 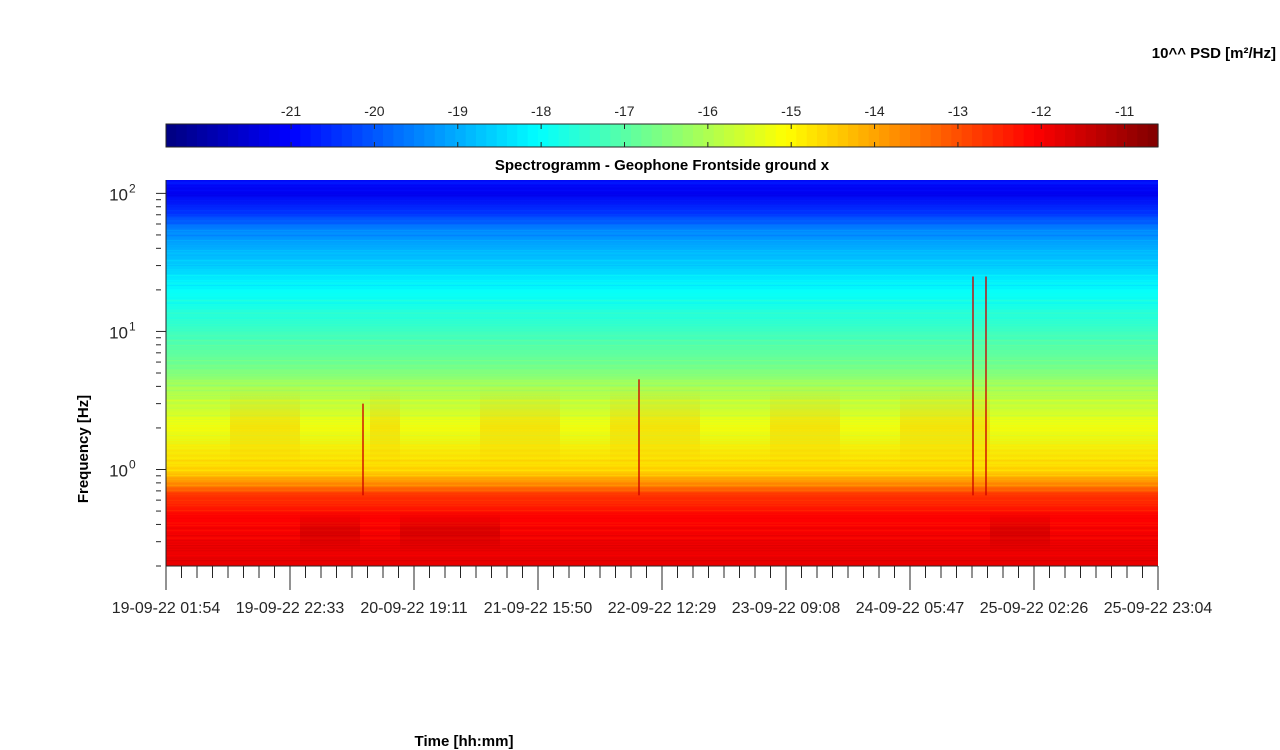 What do you see at coordinates (83, 449) in the screenshot?
I see `y-axis-label: Frequency [Hz]` at bounding box center [83, 449].